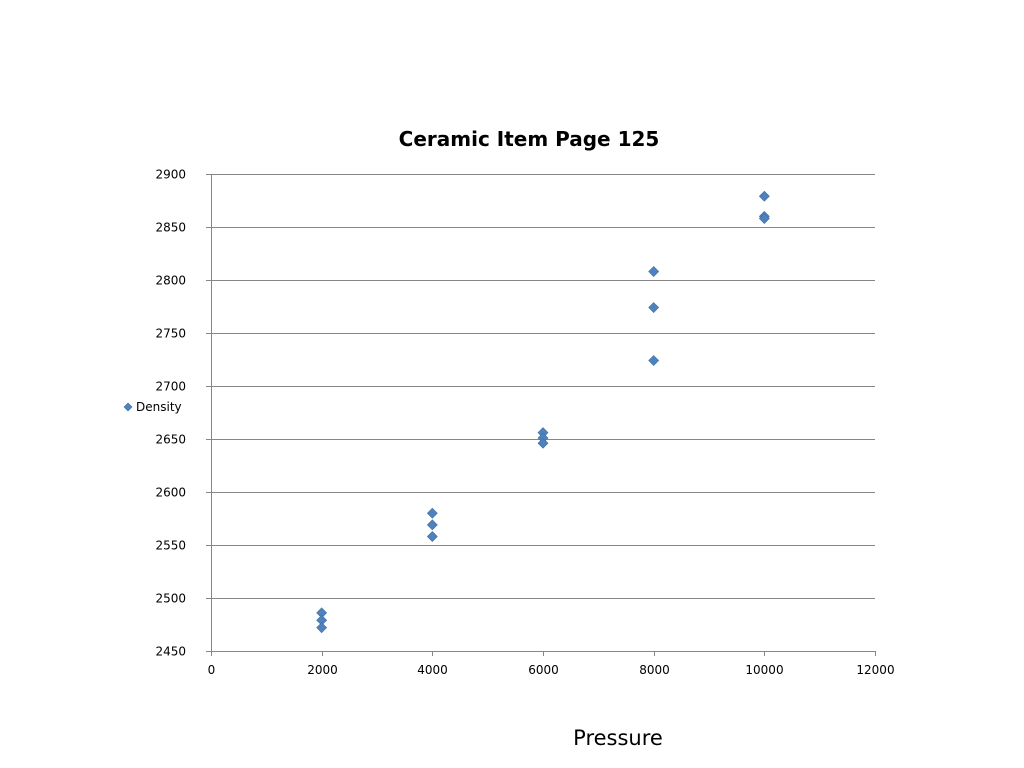  I want to click on y-tick-label: 2800, so click(170, 281).